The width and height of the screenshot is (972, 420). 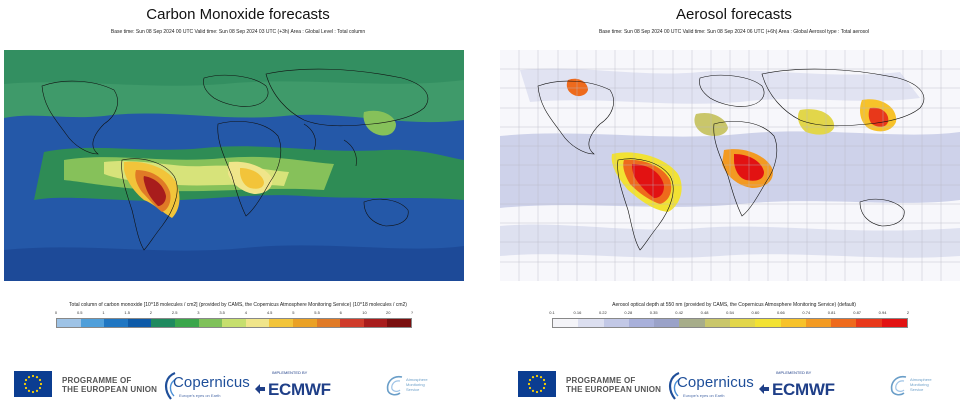 What do you see at coordinates (245, 312) in the screenshot?
I see `legend-tick-label: 4` at bounding box center [245, 312].